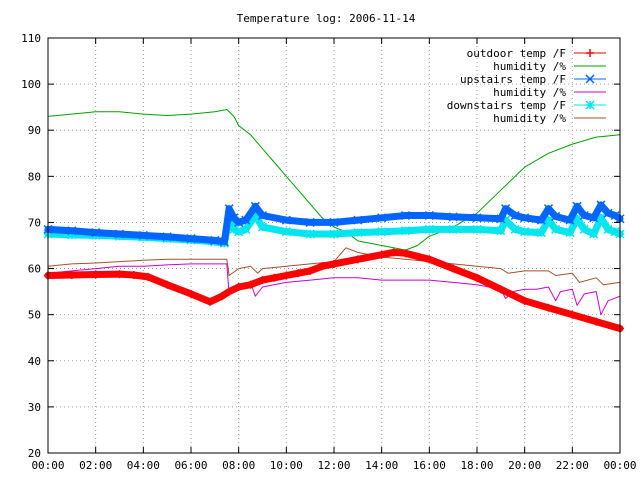 Image resolution: width=640 pixels, height=480 pixels. I want to click on y-tick-label: 20, so click(34, 453).